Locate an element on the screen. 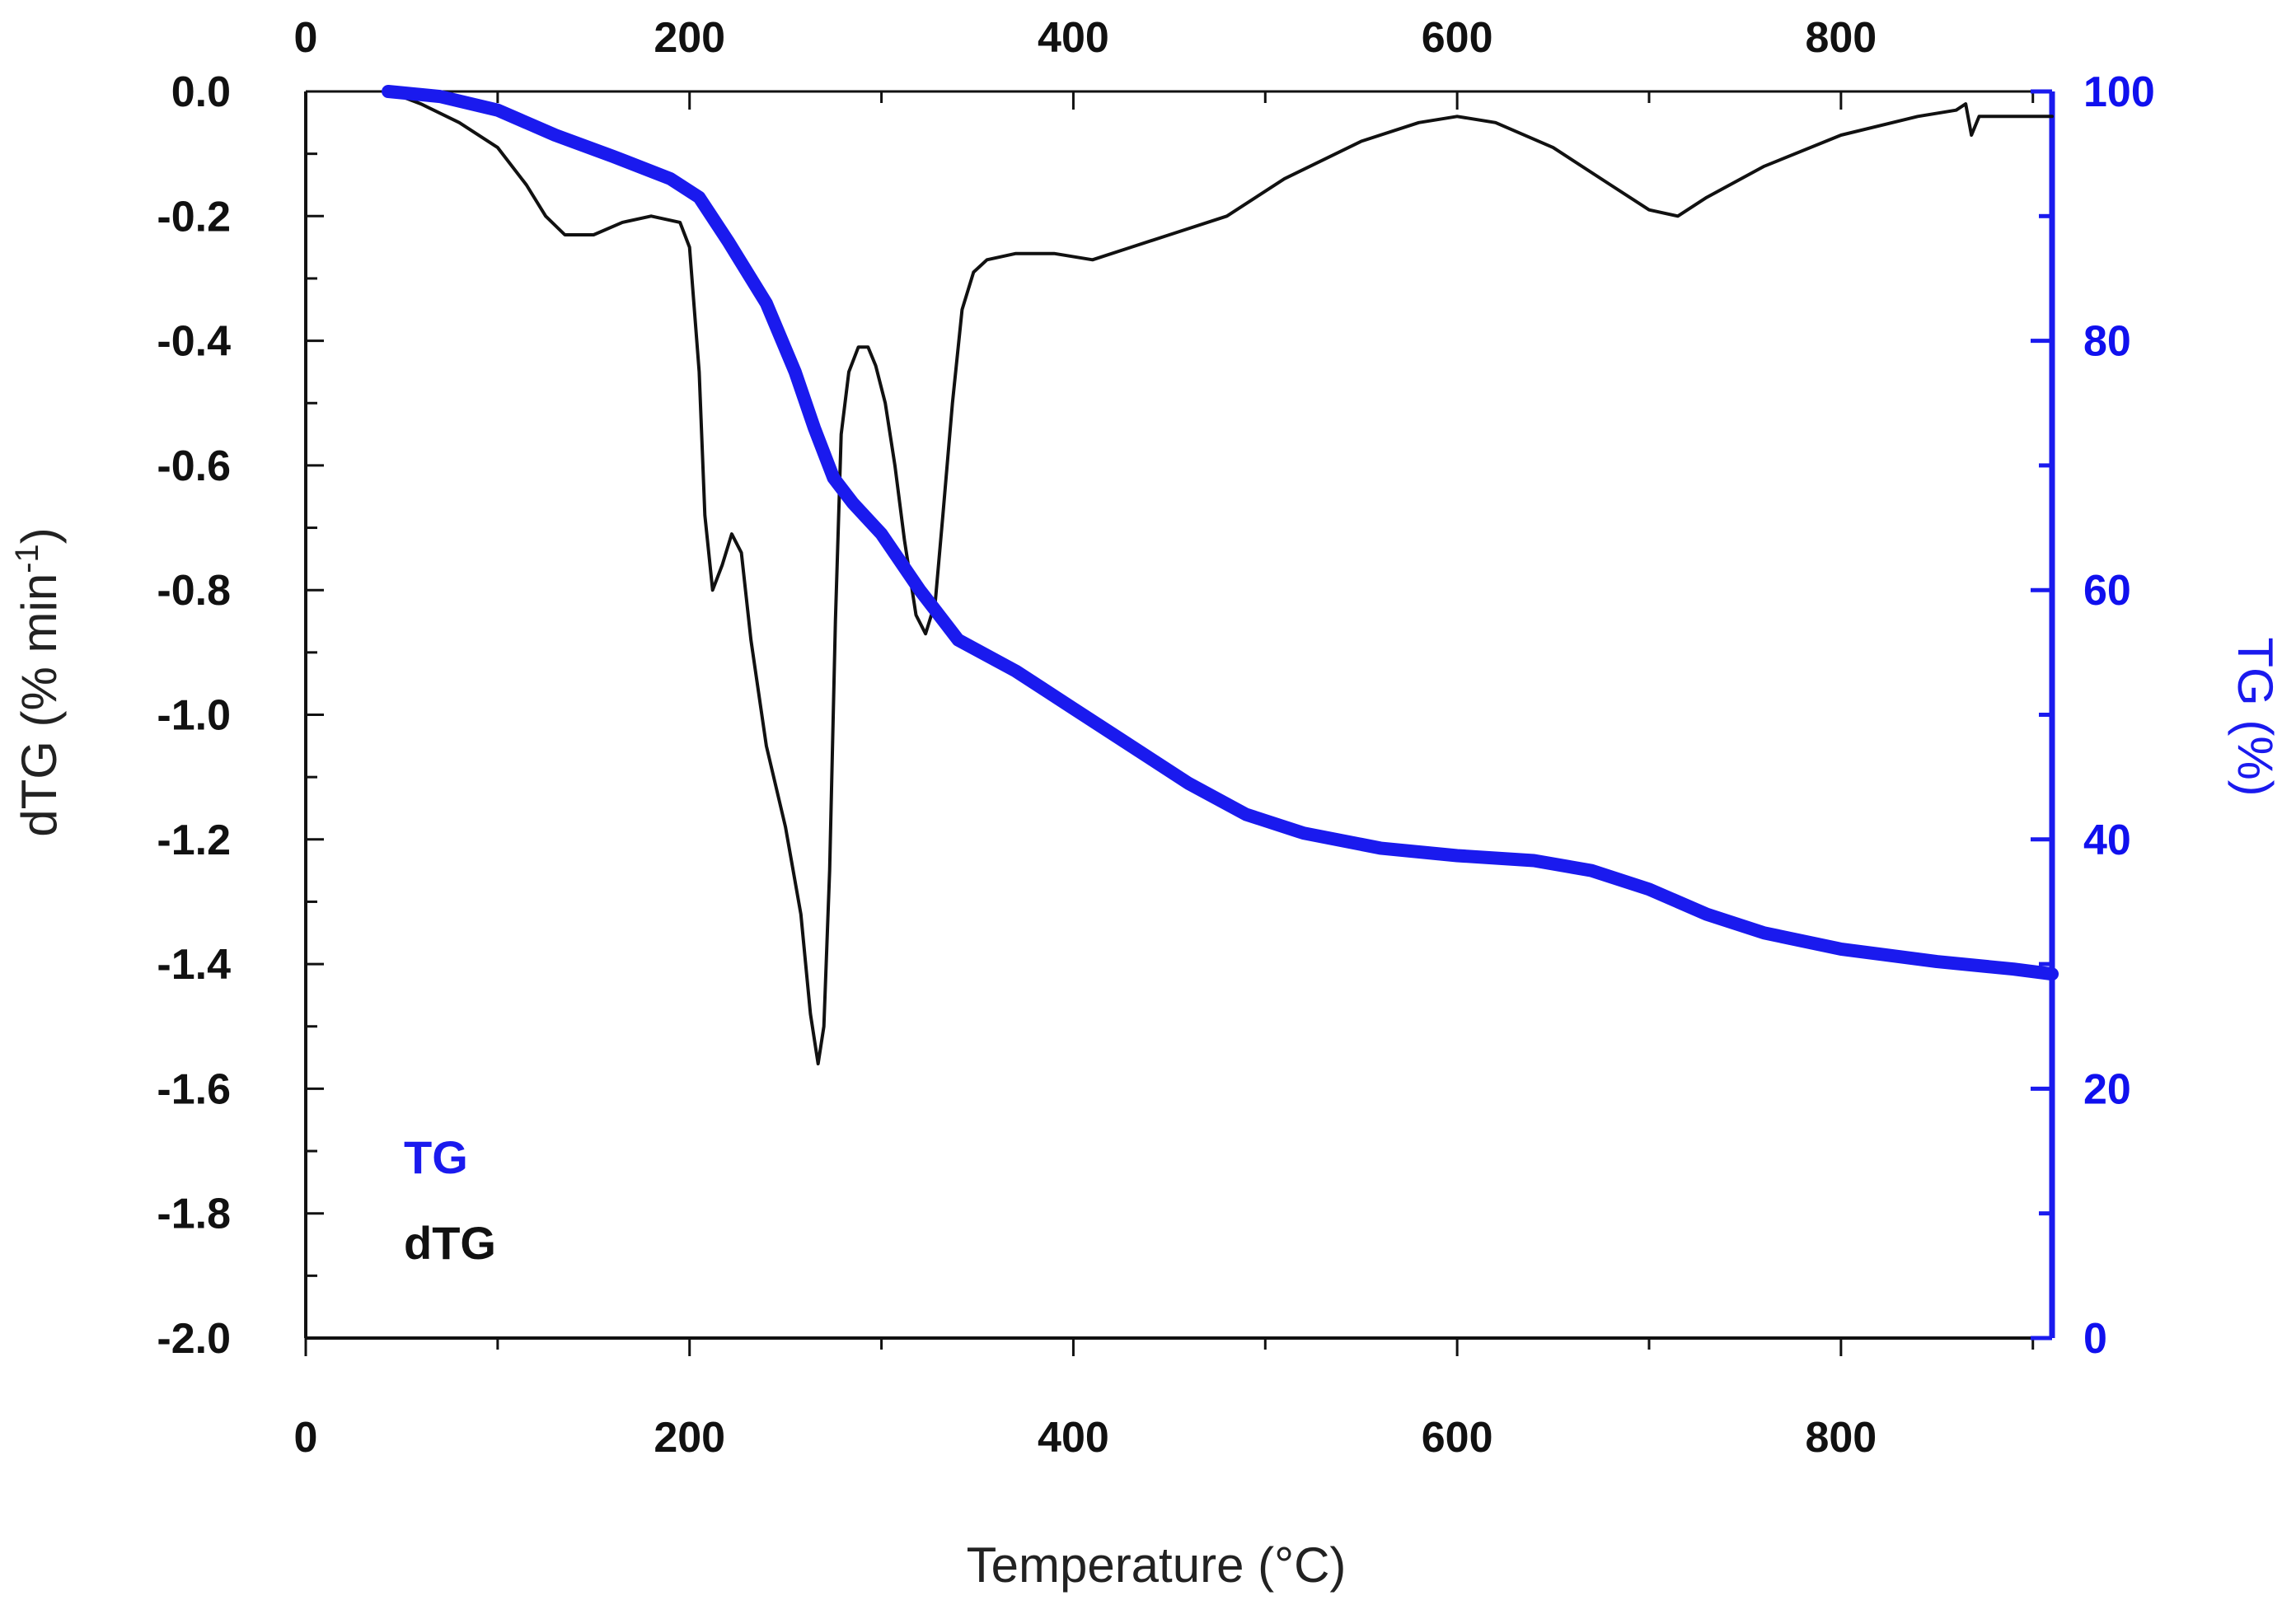  y-axis-left-title-sup: -1 is located at coordinates (27, 558).